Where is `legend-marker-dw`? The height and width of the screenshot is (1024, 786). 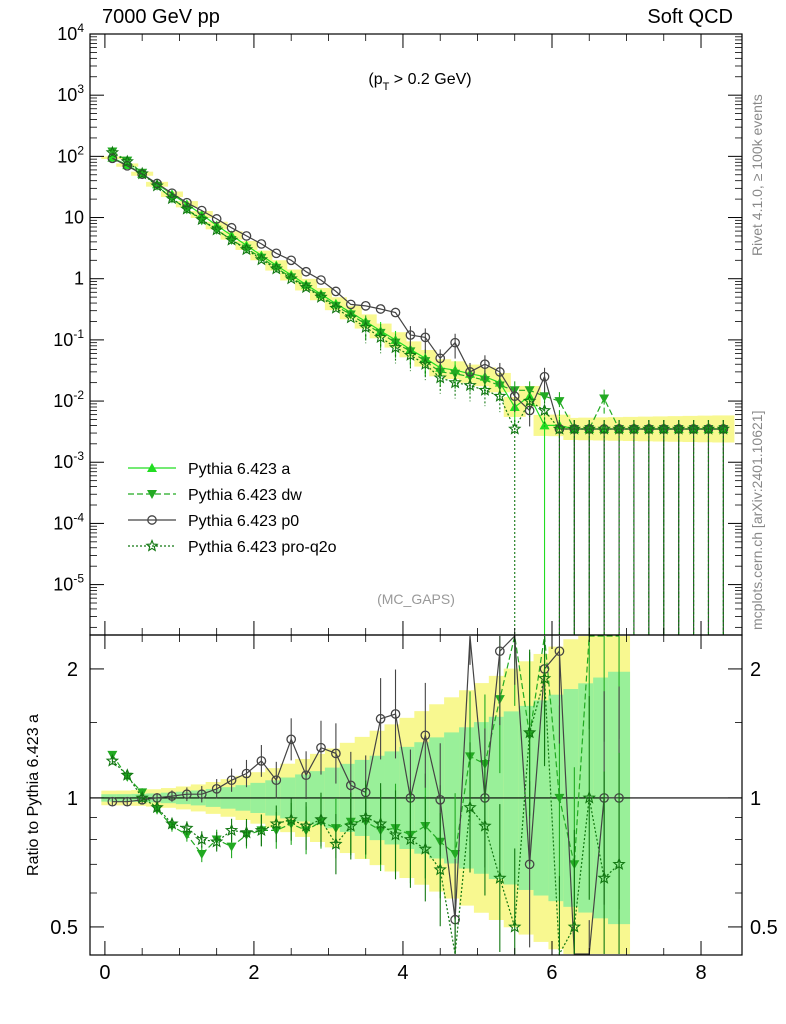
legend-marker-dw is located at coordinates (152, 494).